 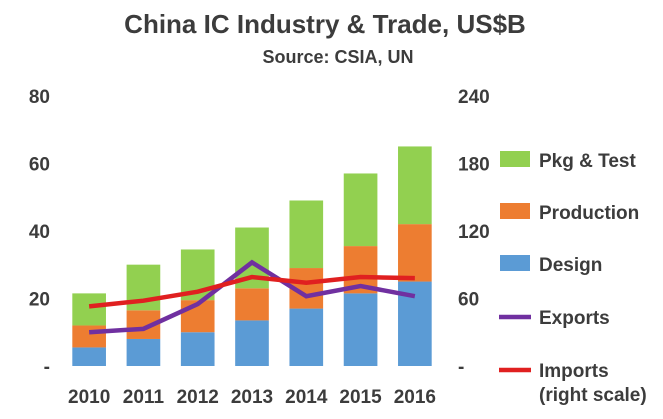 I want to click on right-tick-label: 60, so click(x=468, y=299).